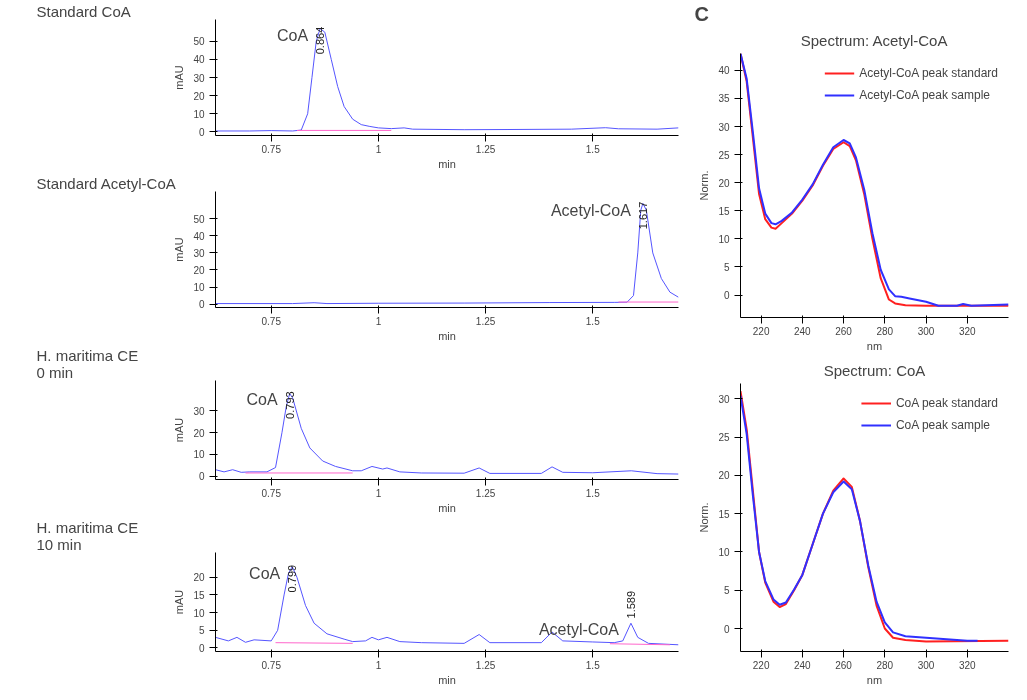 This screenshot has height=700, width=1027. Describe the element at coordinates (289, 405) in the screenshot. I see `annotation: 0.793` at that location.